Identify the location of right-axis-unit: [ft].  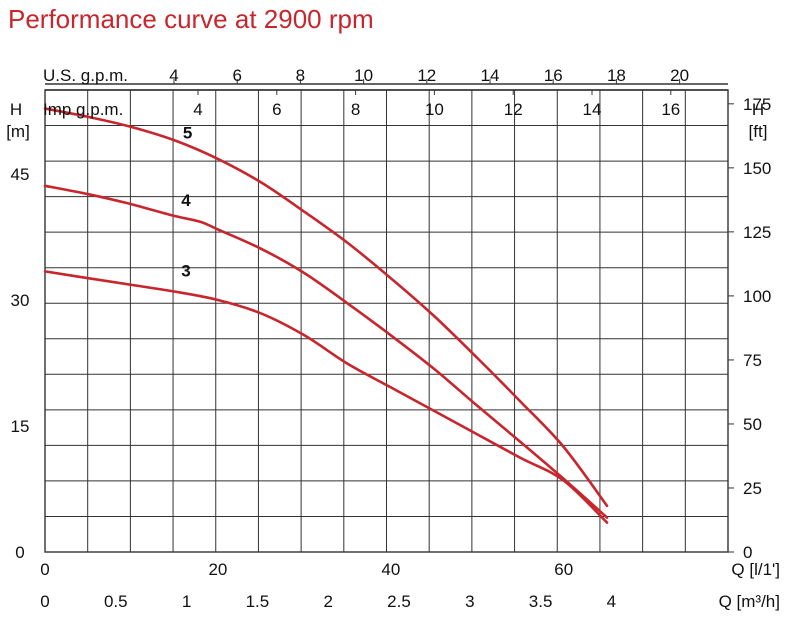
(758, 131).